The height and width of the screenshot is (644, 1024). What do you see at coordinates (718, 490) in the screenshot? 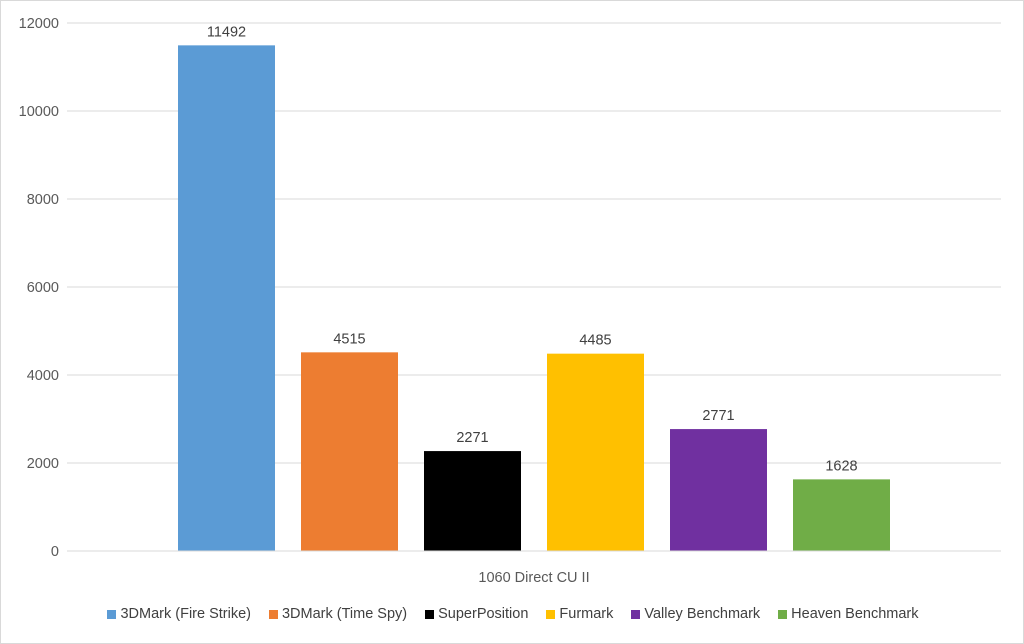
I see `bar-valley-benchmark` at bounding box center [718, 490].